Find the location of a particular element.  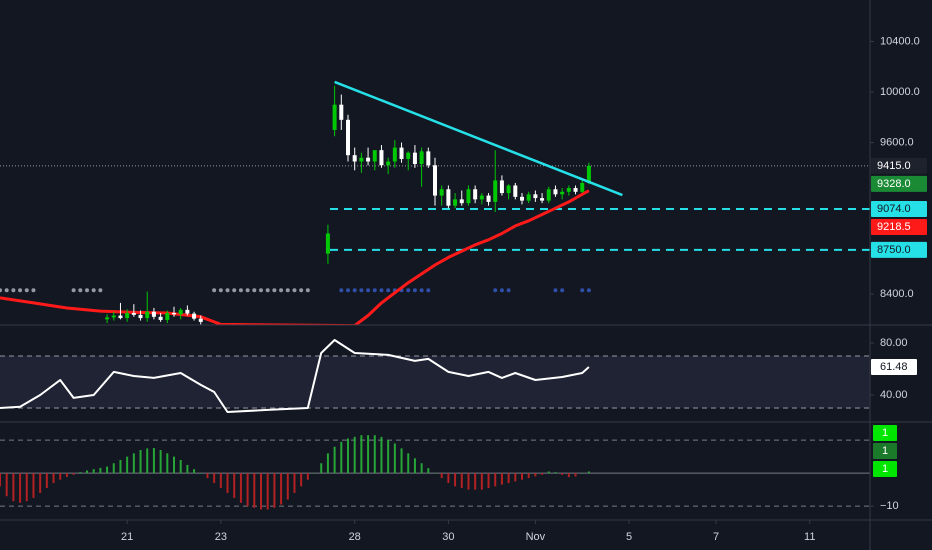

price-label: 9415.0 is located at coordinates (894, 166).